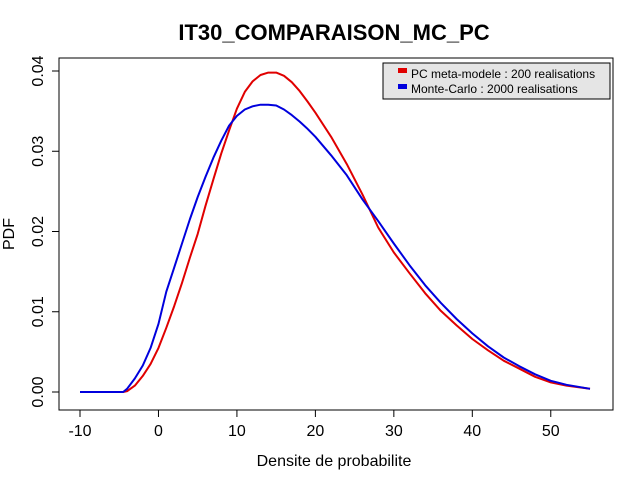 This screenshot has width=640, height=480. Describe the element at coordinates (158, 431) in the screenshot. I see `x-tick-label: 0` at that location.